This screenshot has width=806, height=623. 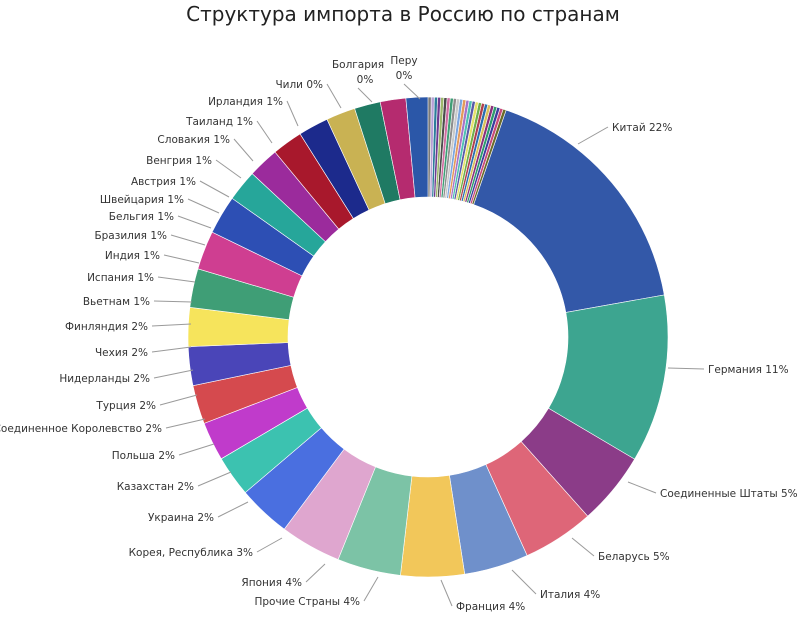 I want to click on slice-label-6: Прочие Страны 4%, so click(x=307, y=602).